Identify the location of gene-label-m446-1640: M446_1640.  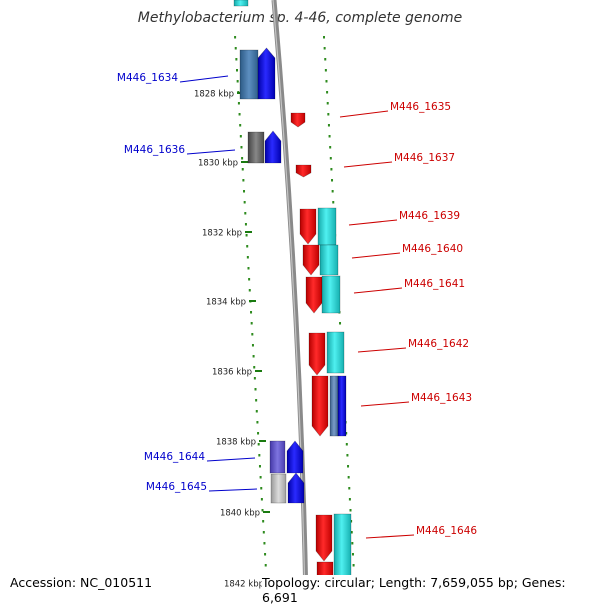
(432, 249).